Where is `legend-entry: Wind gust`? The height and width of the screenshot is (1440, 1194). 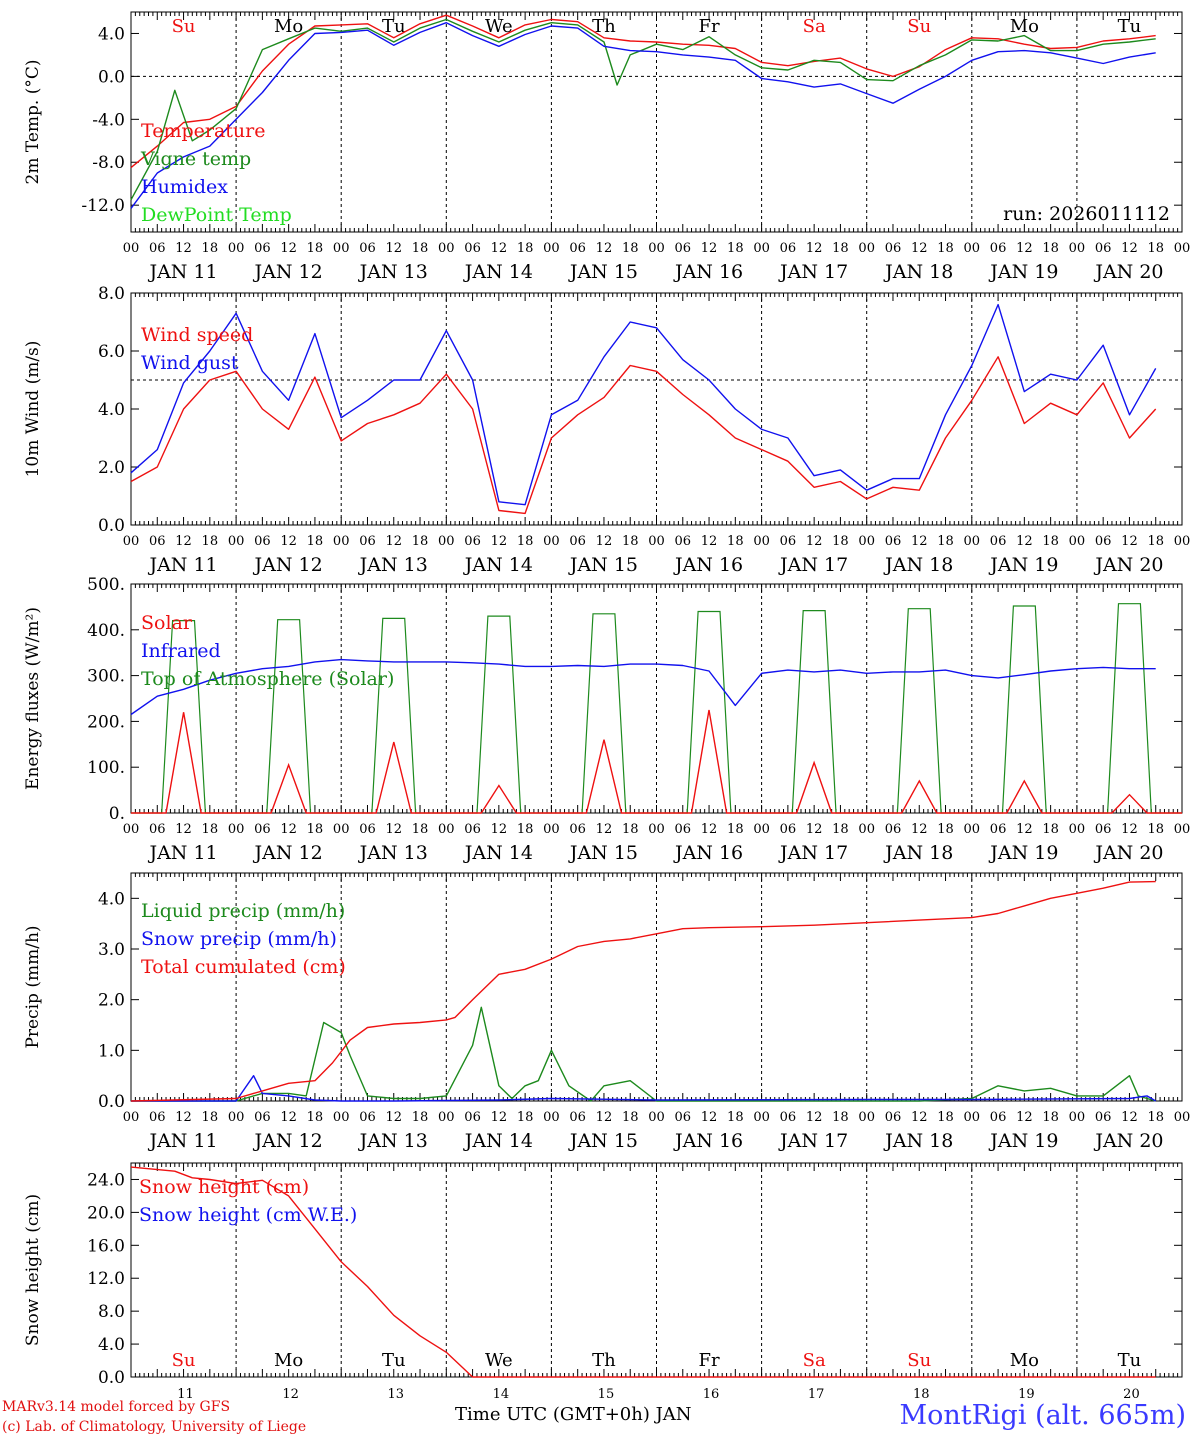 legend-entry: Wind gust is located at coordinates (190, 363).